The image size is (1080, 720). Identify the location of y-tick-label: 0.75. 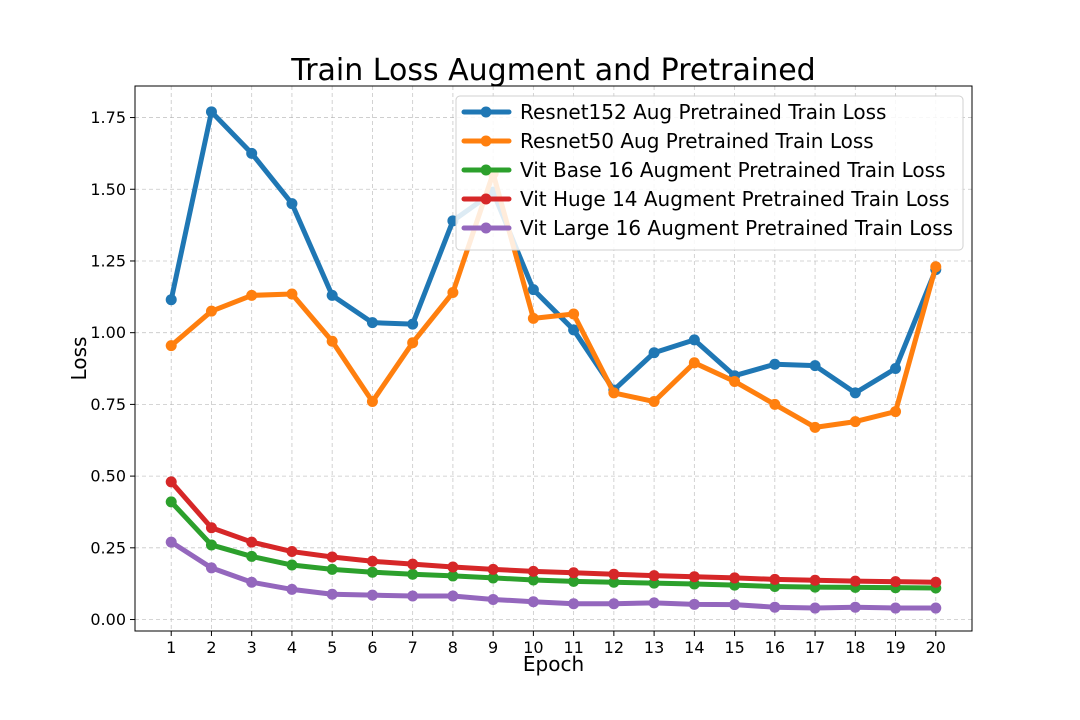
(108, 404).